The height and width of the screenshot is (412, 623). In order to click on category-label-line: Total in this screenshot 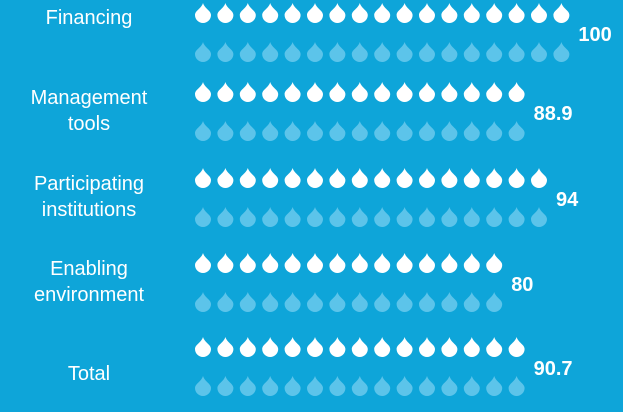, I will do `click(89, 374)`.